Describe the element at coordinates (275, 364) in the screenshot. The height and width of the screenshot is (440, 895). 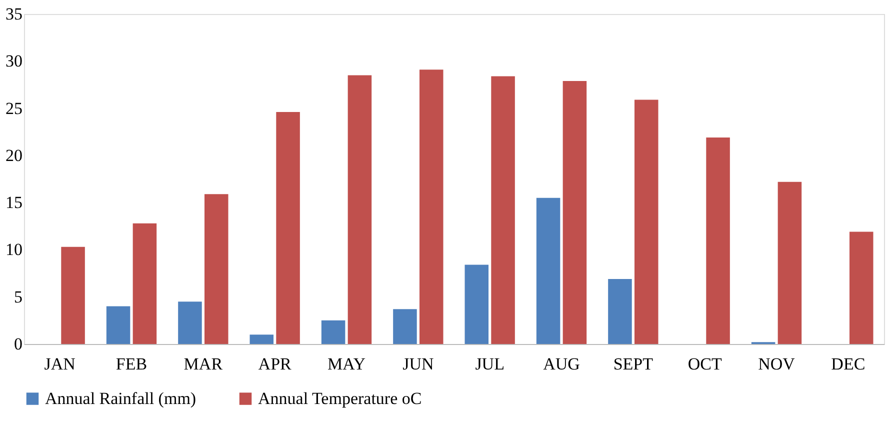
I see `x-tick-label: APR` at that location.